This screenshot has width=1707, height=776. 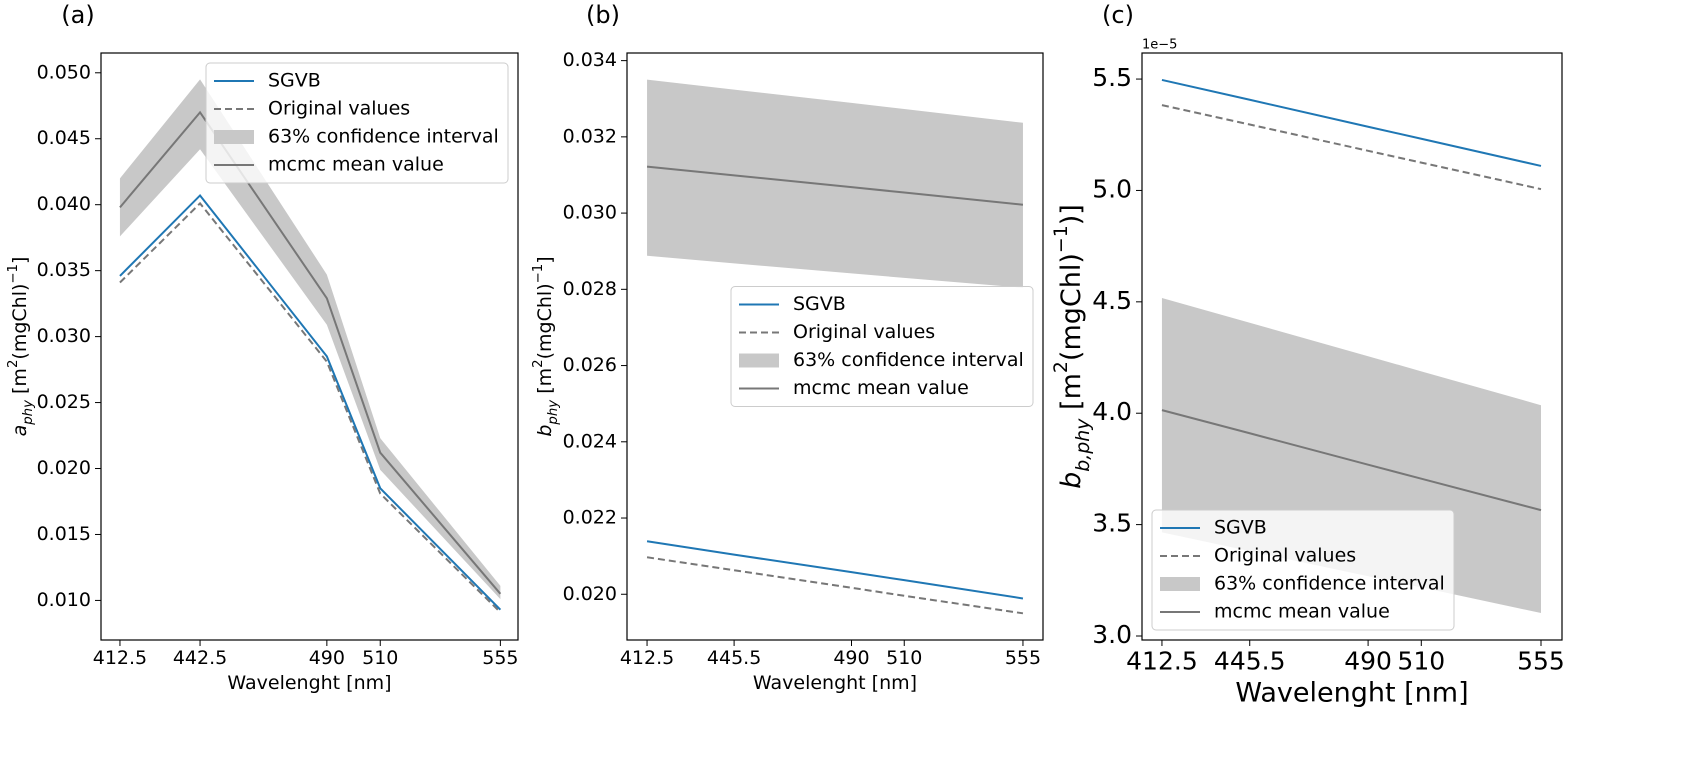 What do you see at coordinates (1118, 15) in the screenshot?
I see `panel-title: (c)` at bounding box center [1118, 15].